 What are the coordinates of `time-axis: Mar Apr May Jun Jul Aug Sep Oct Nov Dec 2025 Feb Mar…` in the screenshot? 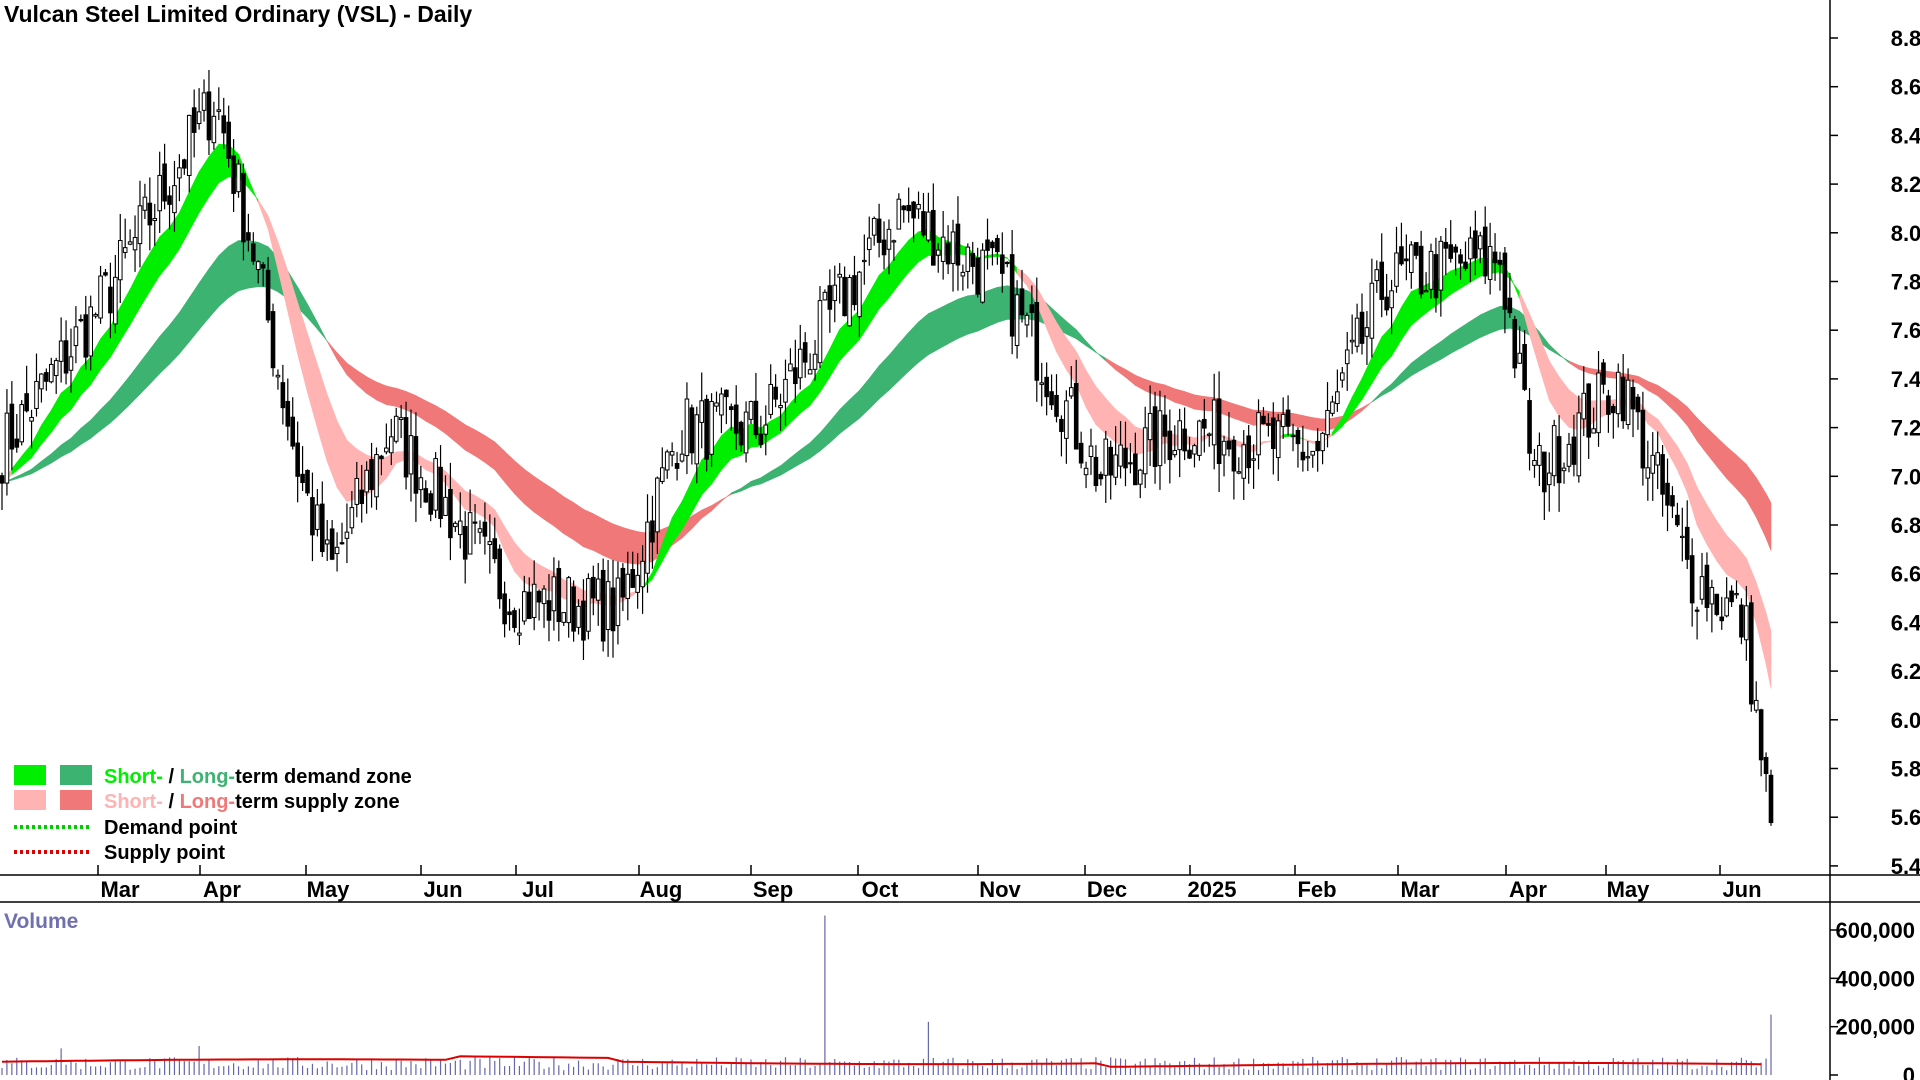 It's located at (929, 883).